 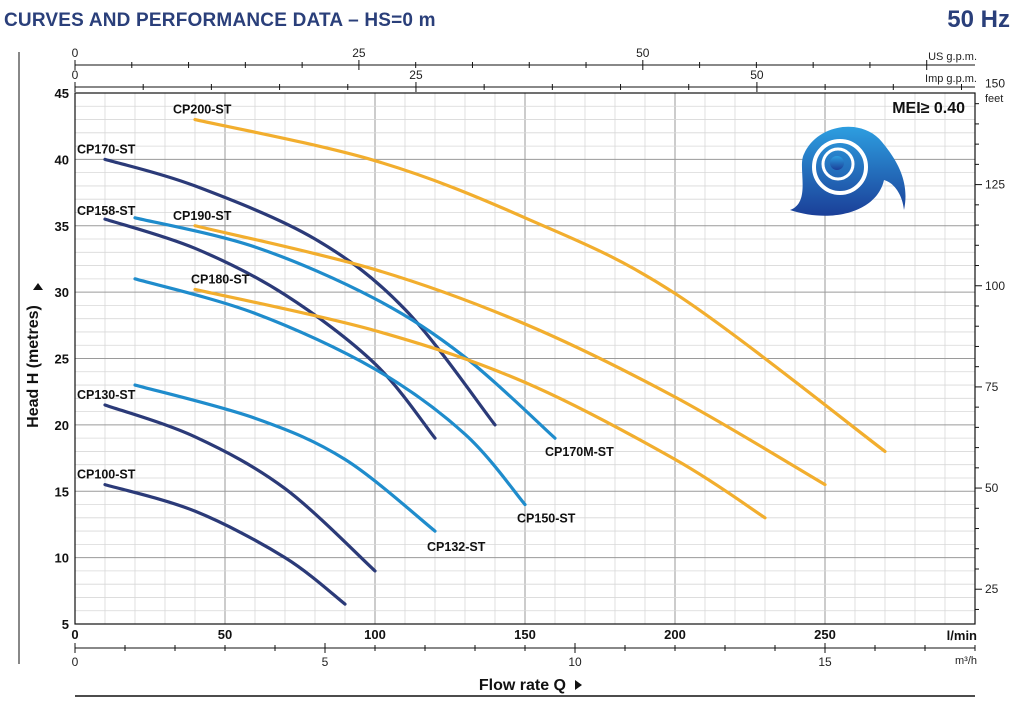 I want to click on page-title: CURVES AND PERFORMANCE DATA – HS=0 m, so click(x=220, y=20).